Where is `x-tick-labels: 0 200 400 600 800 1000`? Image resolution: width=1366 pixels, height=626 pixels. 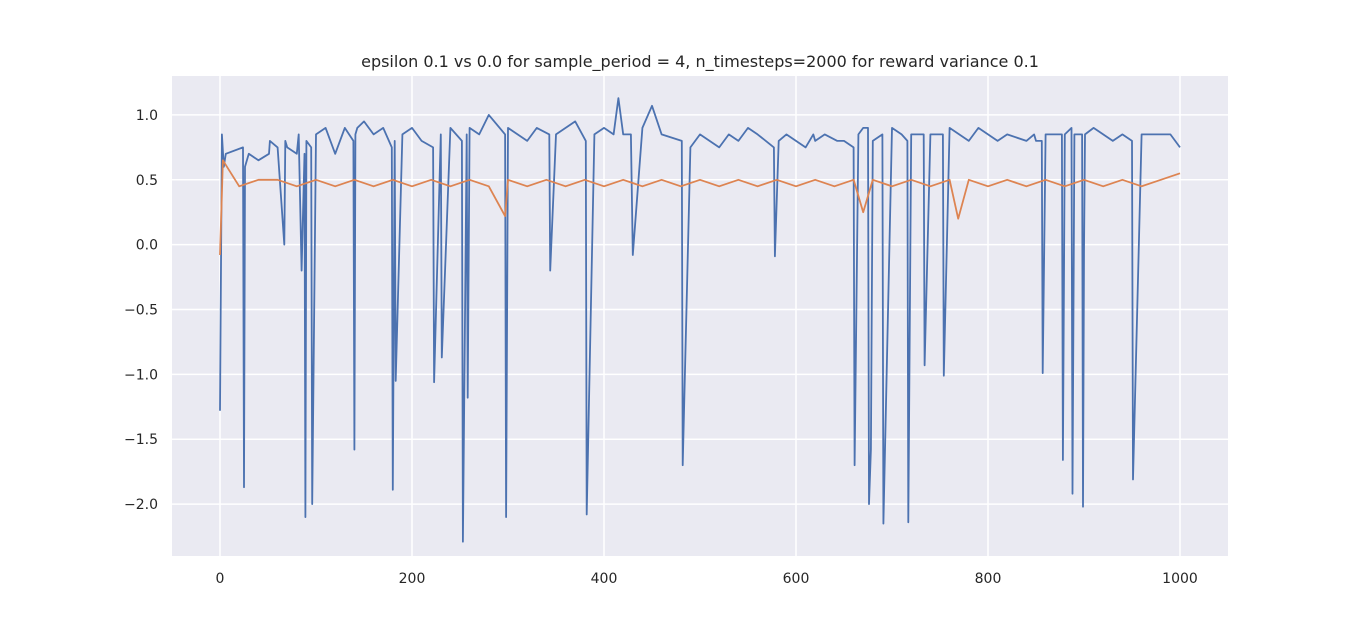
x-tick-labels: 0 200 400 600 800 1000 is located at coordinates (707, 579).